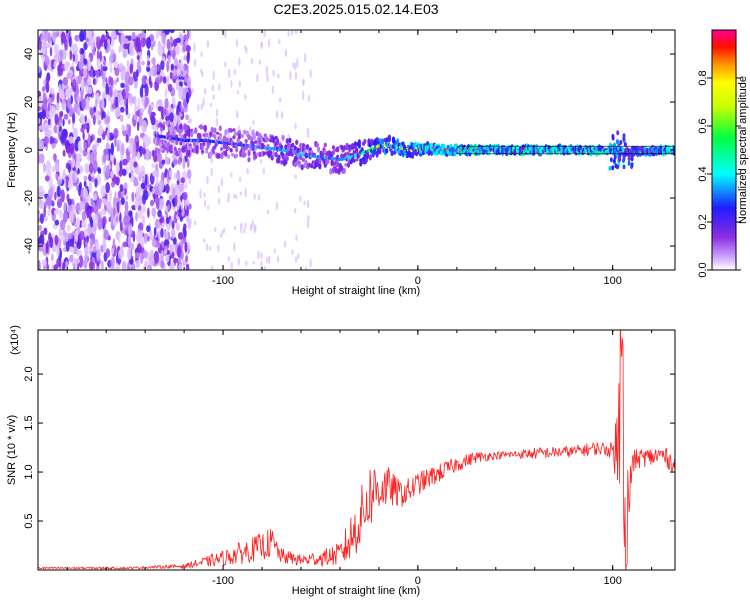 The width and height of the screenshot is (750, 600). I want to click on spectrogram-ridge-layer, so click(414, 147).